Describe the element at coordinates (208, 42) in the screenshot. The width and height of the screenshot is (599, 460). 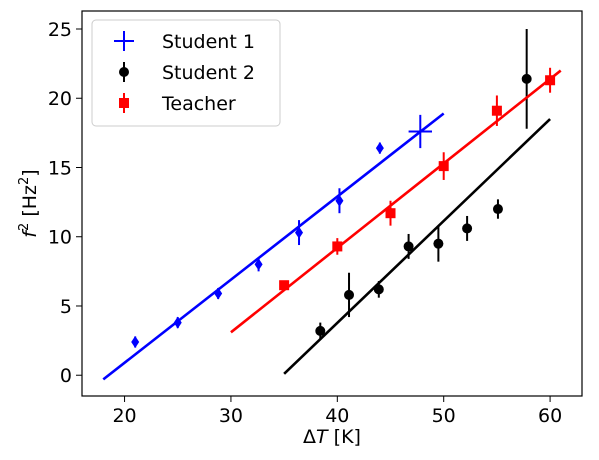
I see `legend-label: Student 1` at that location.